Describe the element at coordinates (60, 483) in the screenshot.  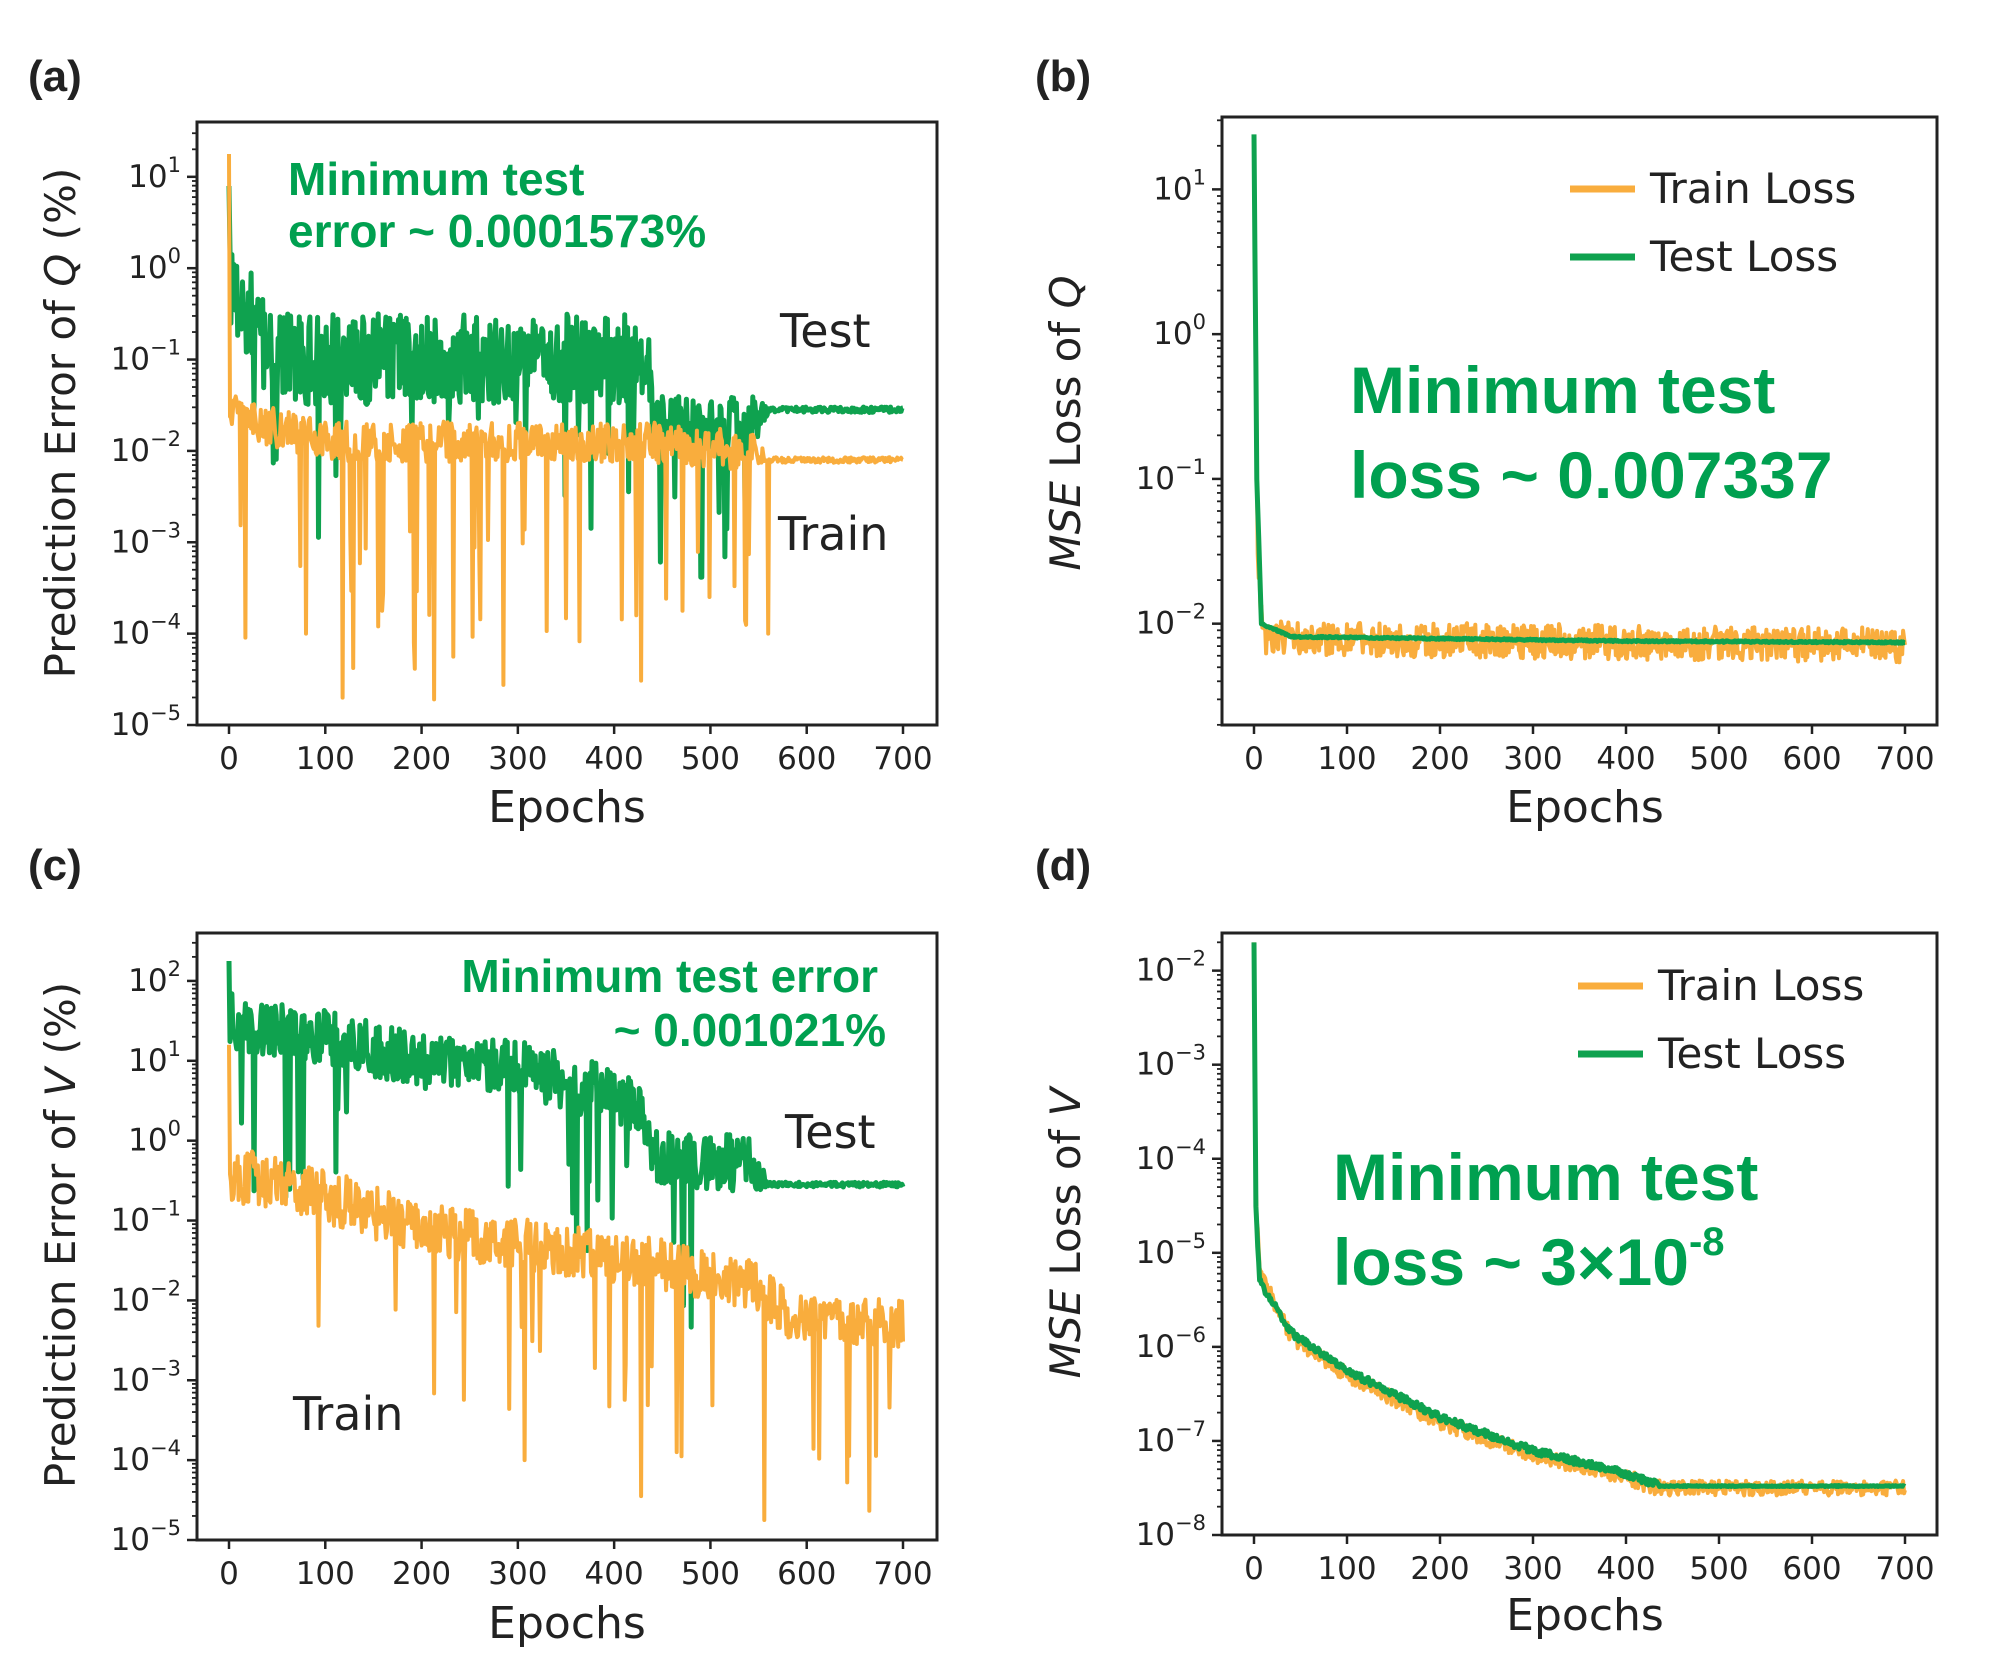
I see `y-label-prefix-a: Prediction Error of` at that location.